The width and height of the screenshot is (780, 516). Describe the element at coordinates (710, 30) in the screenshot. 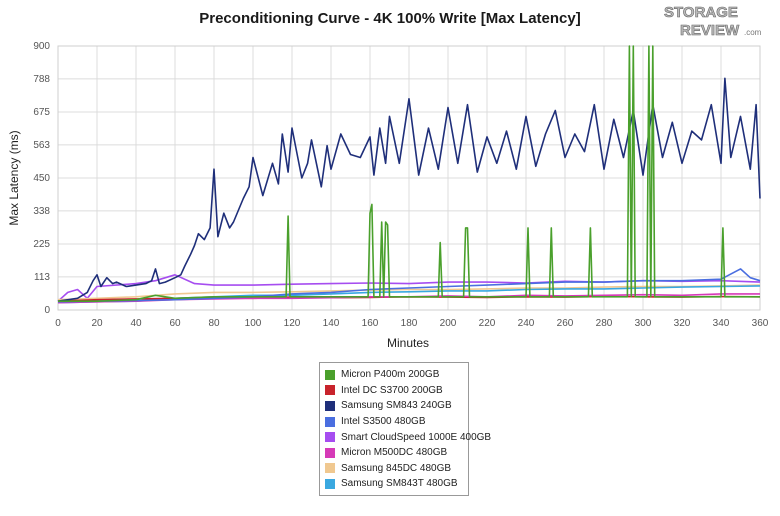

I see `logo-line2: REVIEW` at that location.